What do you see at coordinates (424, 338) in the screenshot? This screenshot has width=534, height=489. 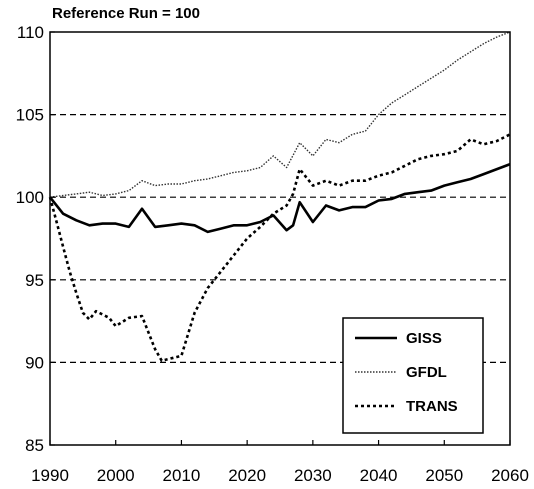 I see `legend-label-giss: GISS` at bounding box center [424, 338].